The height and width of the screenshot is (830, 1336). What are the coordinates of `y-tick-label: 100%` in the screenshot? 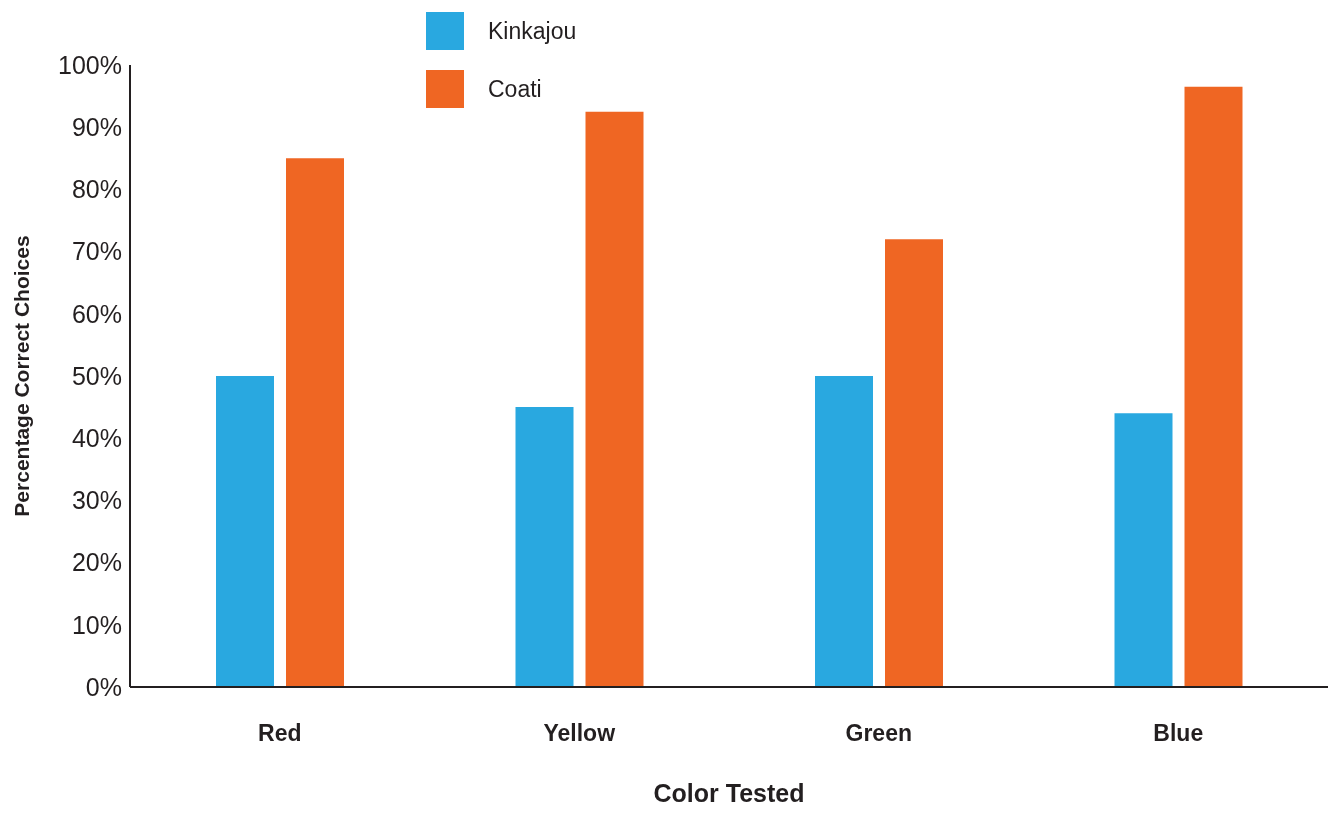 It's located at (90, 64).